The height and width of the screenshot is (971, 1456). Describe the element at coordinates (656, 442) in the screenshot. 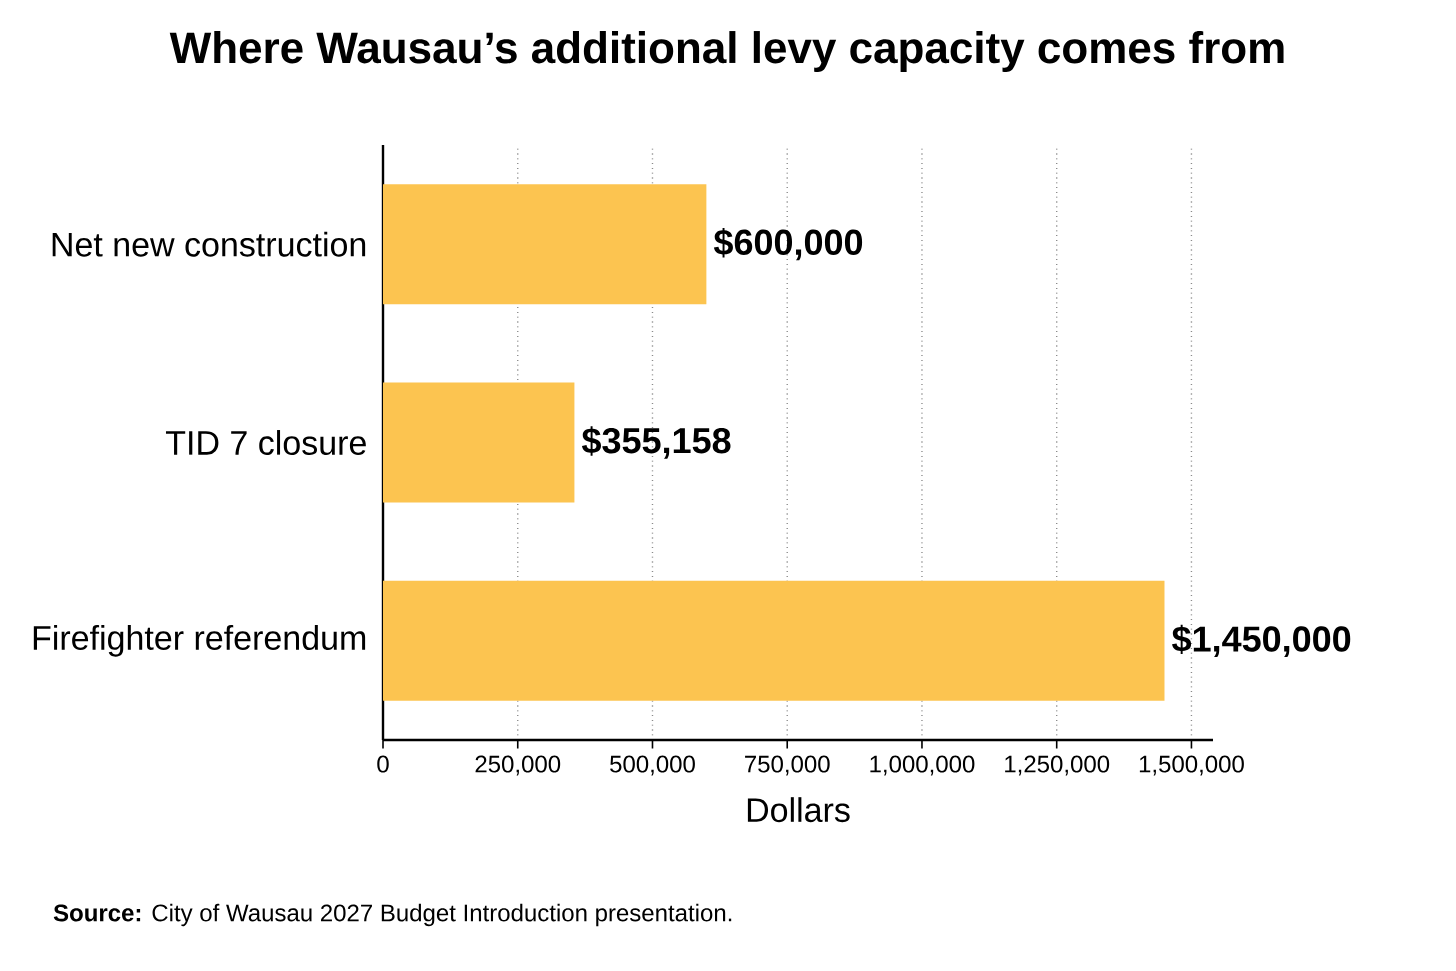

I see `data-label: $355,158` at that location.